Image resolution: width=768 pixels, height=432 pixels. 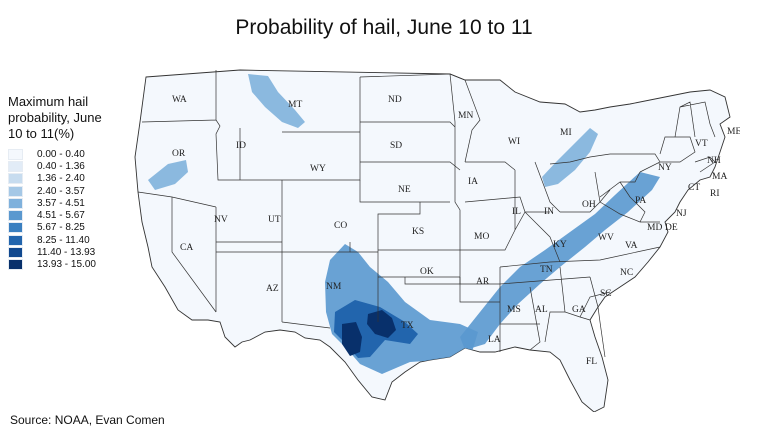 I want to click on state-label-il: IL, so click(x=516, y=212).